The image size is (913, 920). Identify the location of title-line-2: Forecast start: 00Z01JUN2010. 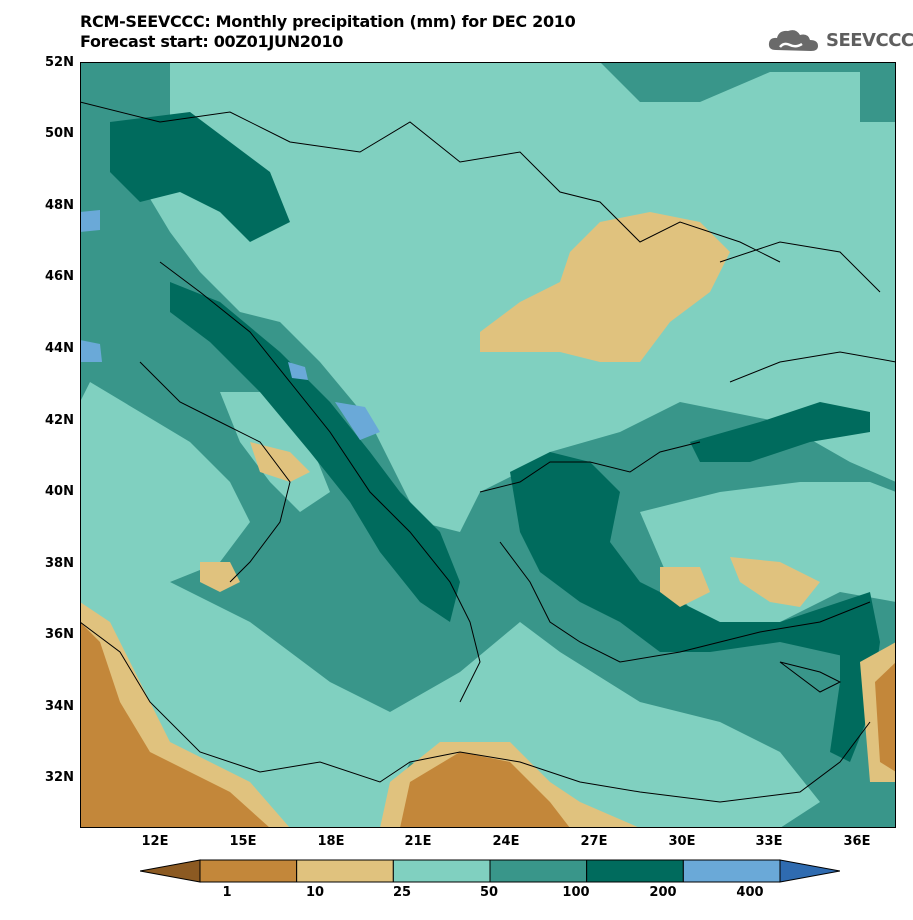
(212, 41).